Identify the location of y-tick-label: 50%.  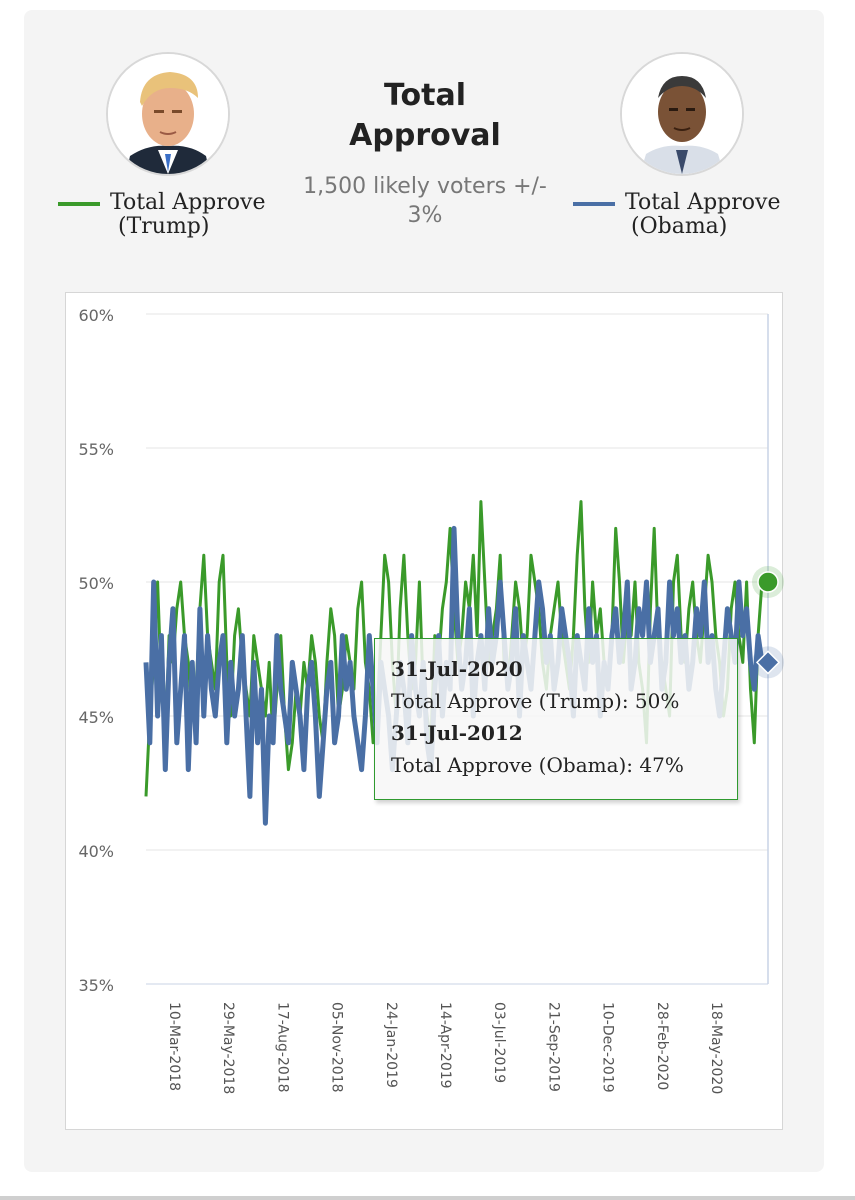
(96, 583).